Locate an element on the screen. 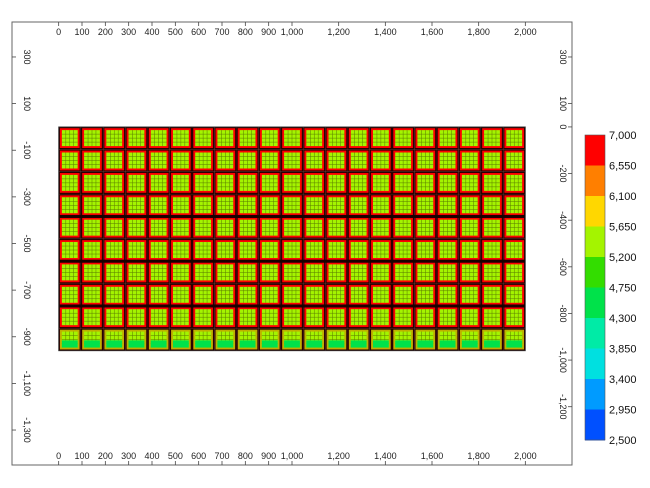  x-tick-label-bottom: 700 is located at coordinates (221, 456).